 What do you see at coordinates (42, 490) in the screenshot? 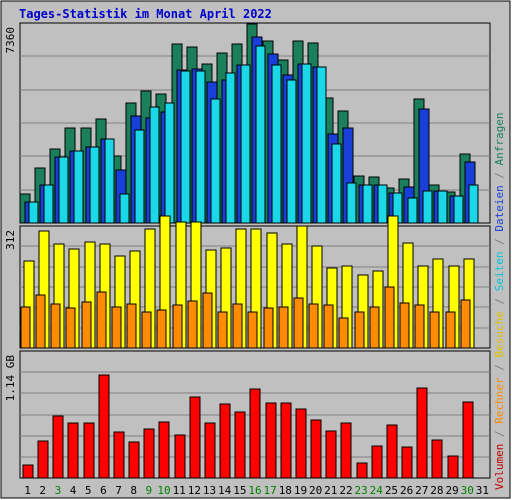
I see `x-tick-label: 2` at bounding box center [42, 490].